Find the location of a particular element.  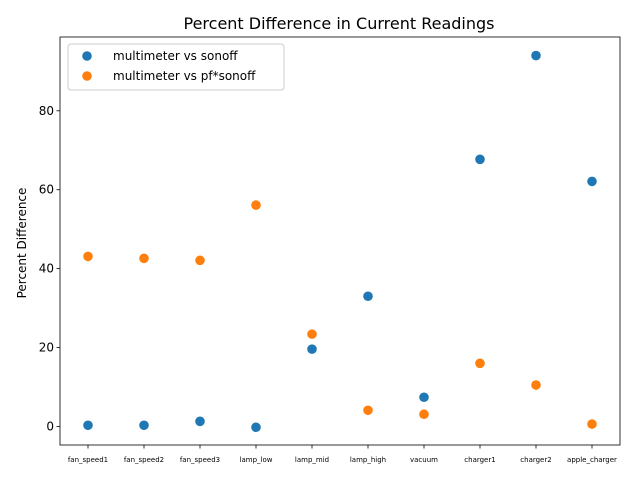

x-tick-label: fan_speed1 is located at coordinates (88, 460).